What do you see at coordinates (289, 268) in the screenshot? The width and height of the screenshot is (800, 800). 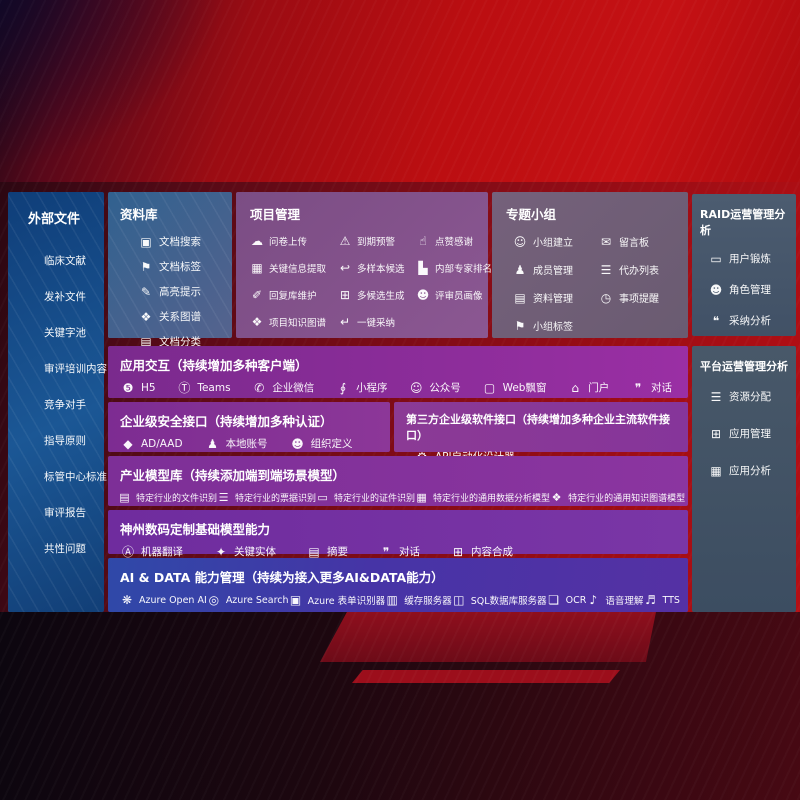 I see `project-item-key-info-extract: ▦ 关键信息提取` at bounding box center [289, 268].